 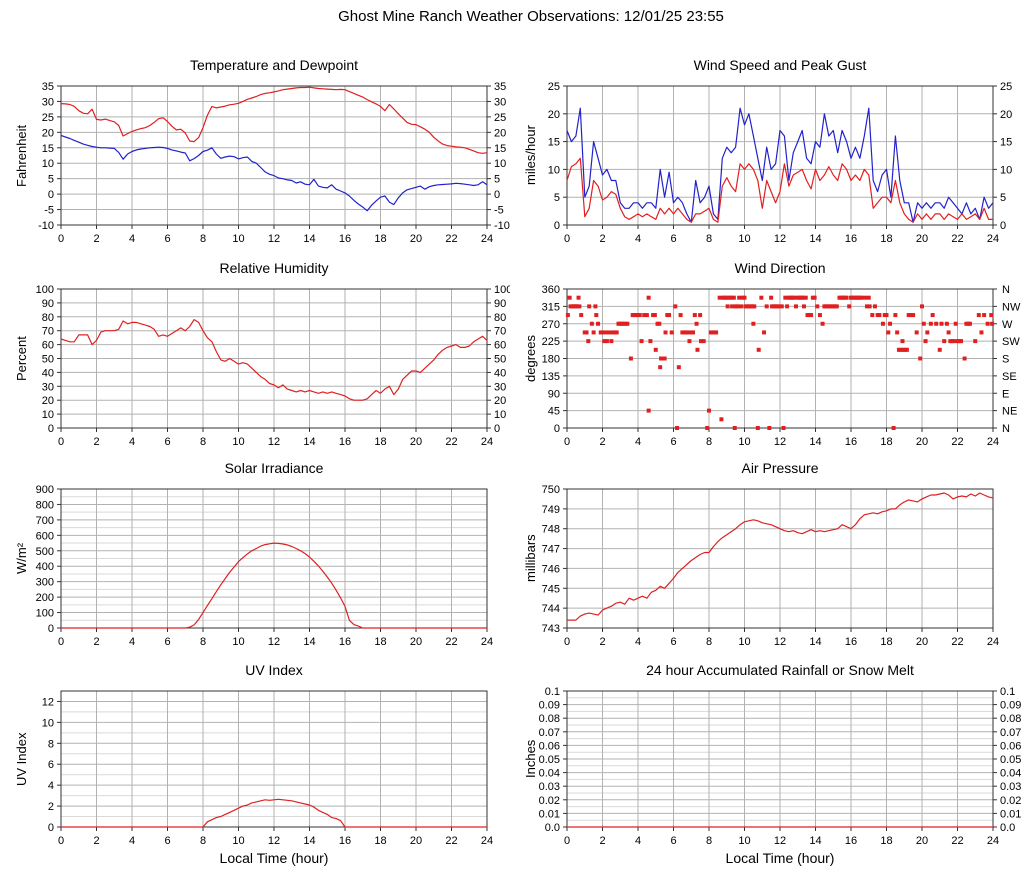 What do you see at coordinates (530, 558) in the screenshot?
I see `y-axis-label: millibars` at bounding box center [530, 558].